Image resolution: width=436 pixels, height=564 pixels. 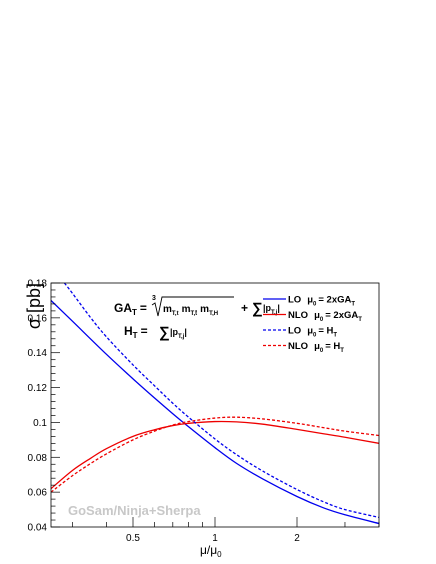 I want to click on nlo-gat-curve, so click(x=215, y=455).